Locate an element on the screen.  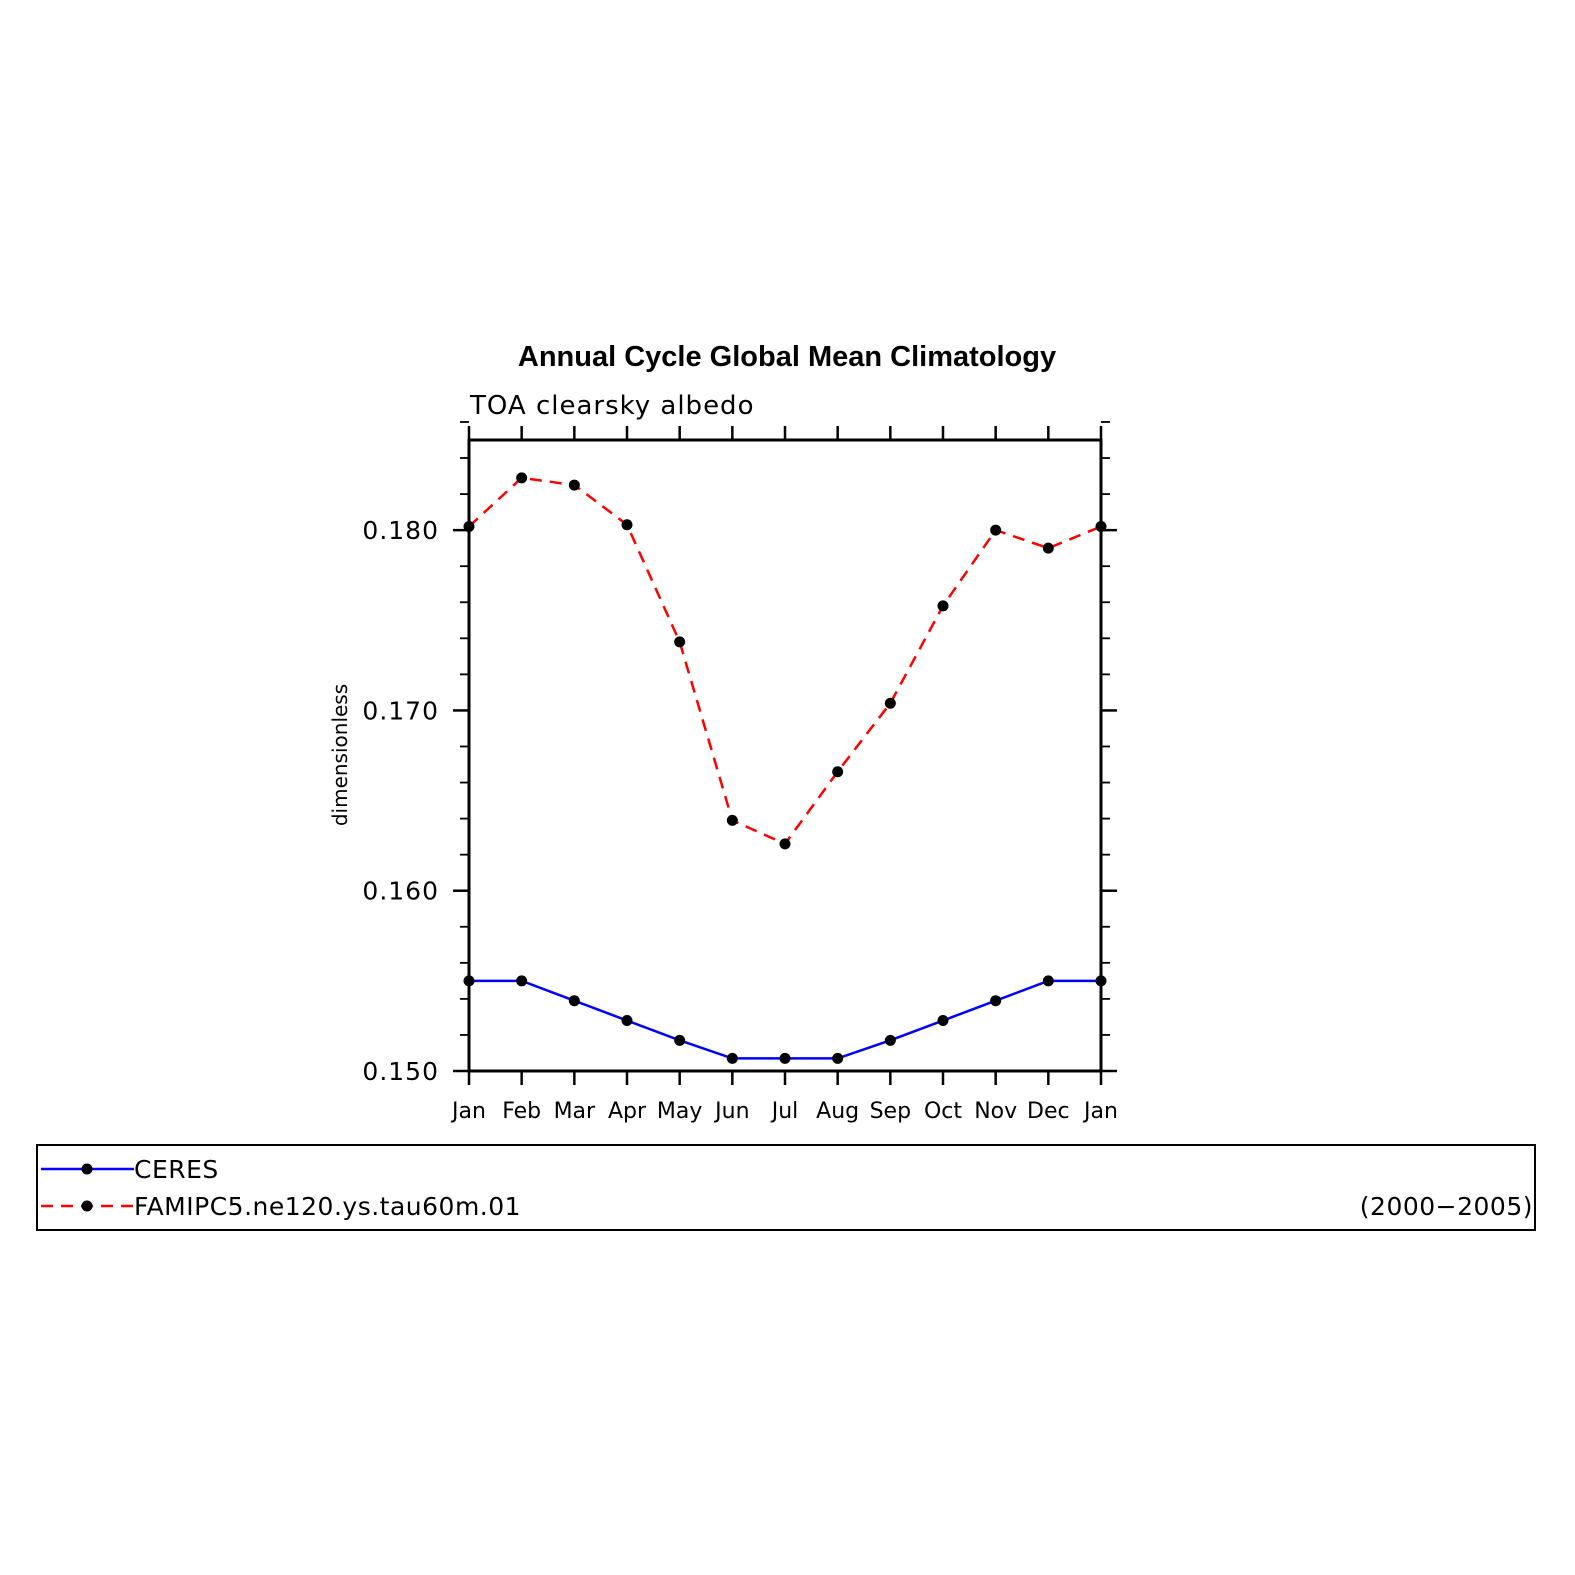
x-tick-label: Jul is located at coordinates (784, 1111).